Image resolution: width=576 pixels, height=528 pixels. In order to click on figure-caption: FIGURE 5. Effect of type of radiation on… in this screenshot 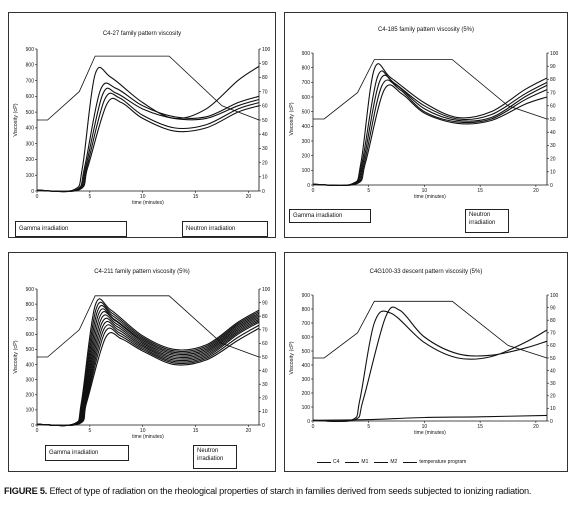, I will do `click(267, 491)`.